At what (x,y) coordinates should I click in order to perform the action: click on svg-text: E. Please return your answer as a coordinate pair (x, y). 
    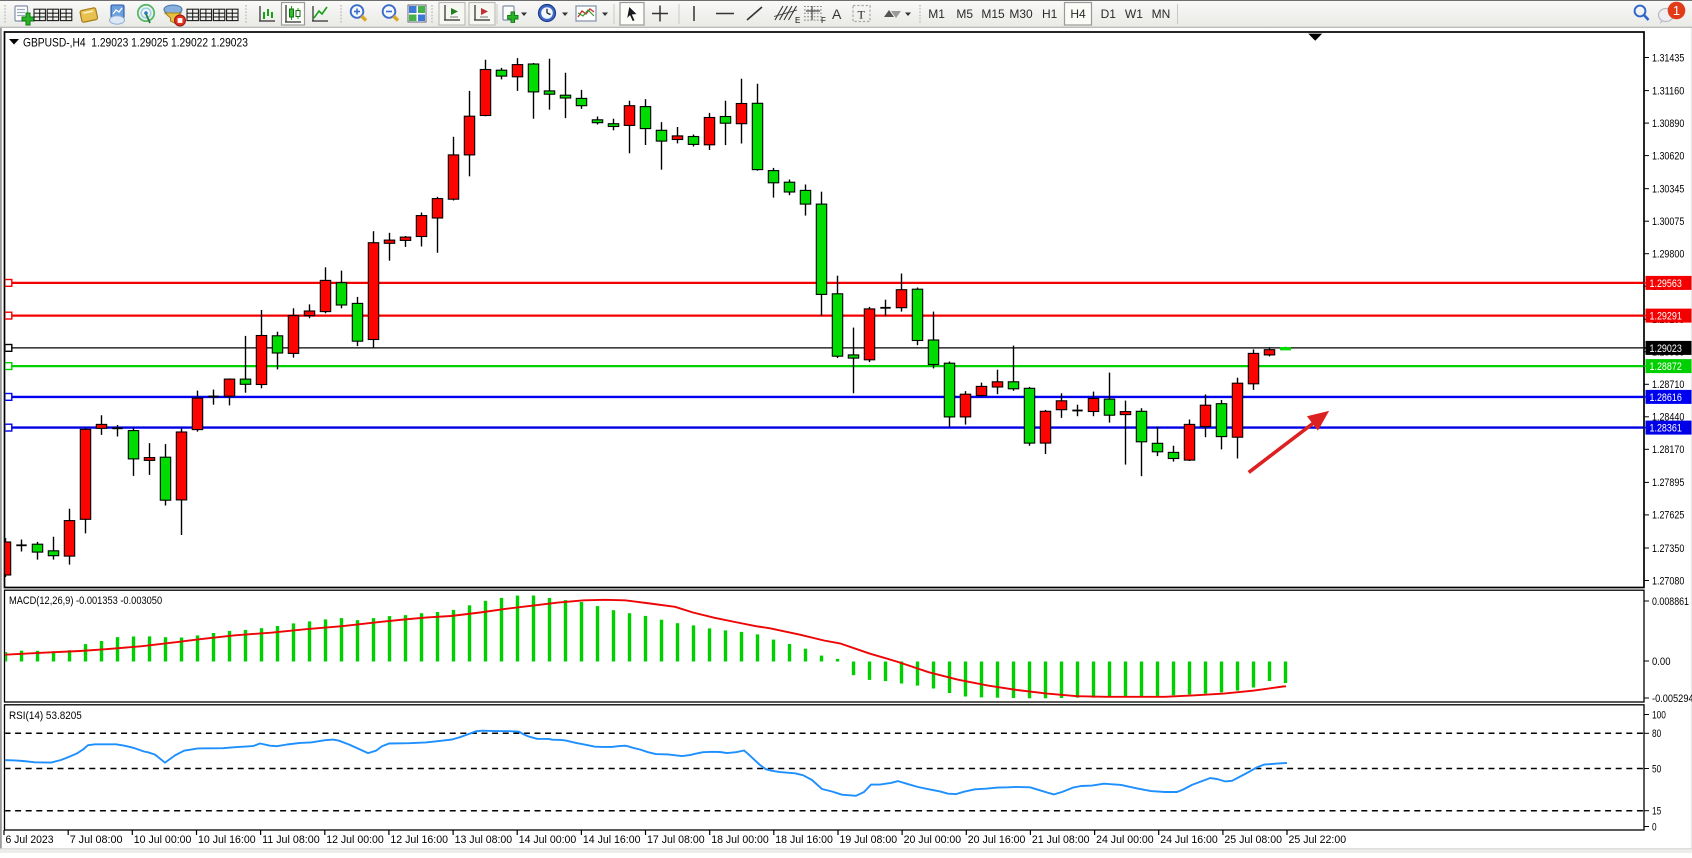
    Looking at the image, I should click on (797, 20).